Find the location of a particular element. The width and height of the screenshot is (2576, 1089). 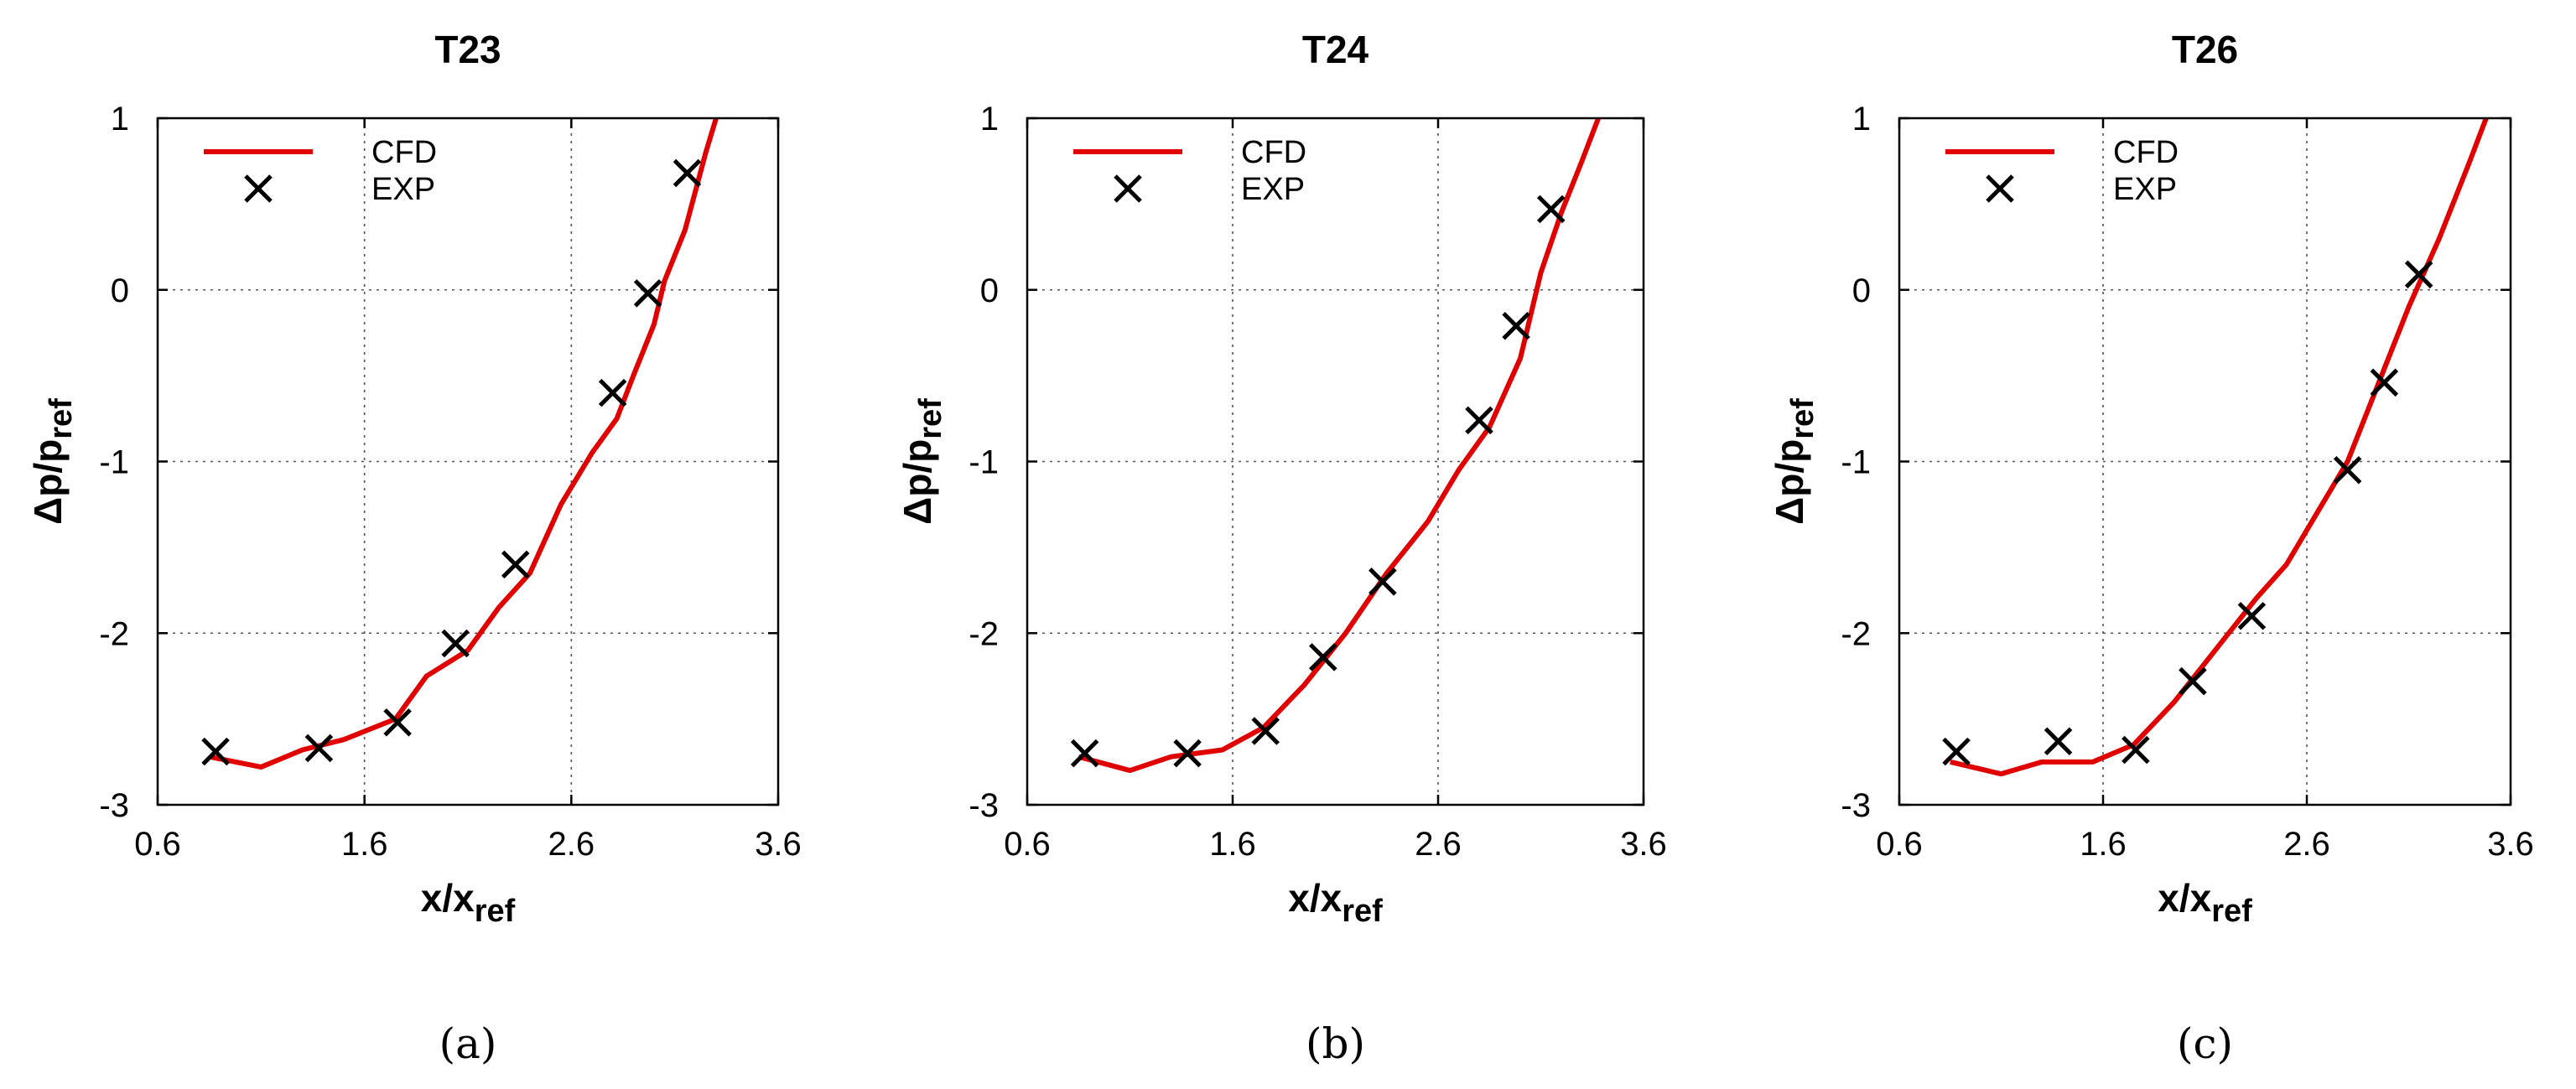

panel-caption: (b) is located at coordinates (1335, 1043).